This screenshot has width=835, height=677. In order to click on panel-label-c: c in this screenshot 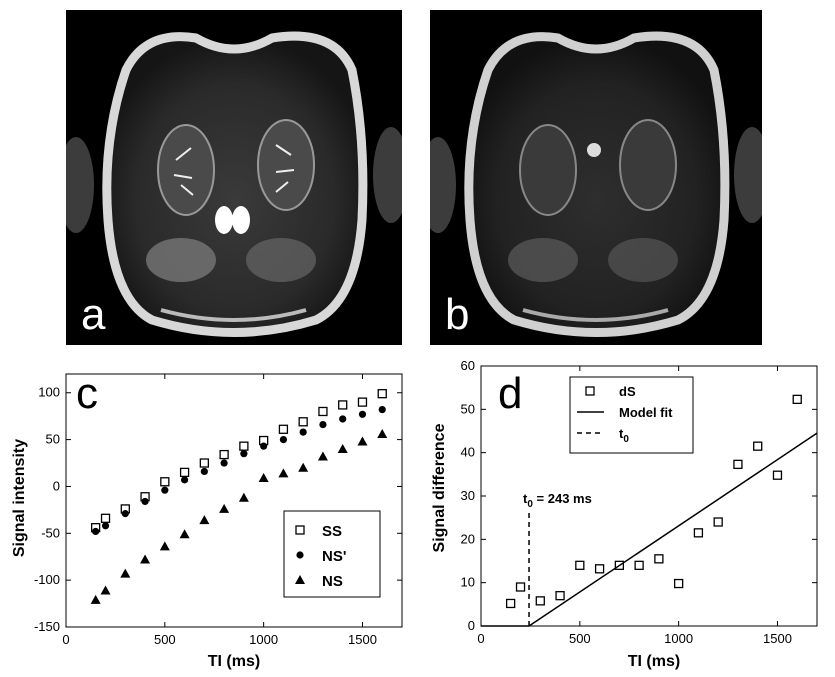, I will do `click(87, 393)`.